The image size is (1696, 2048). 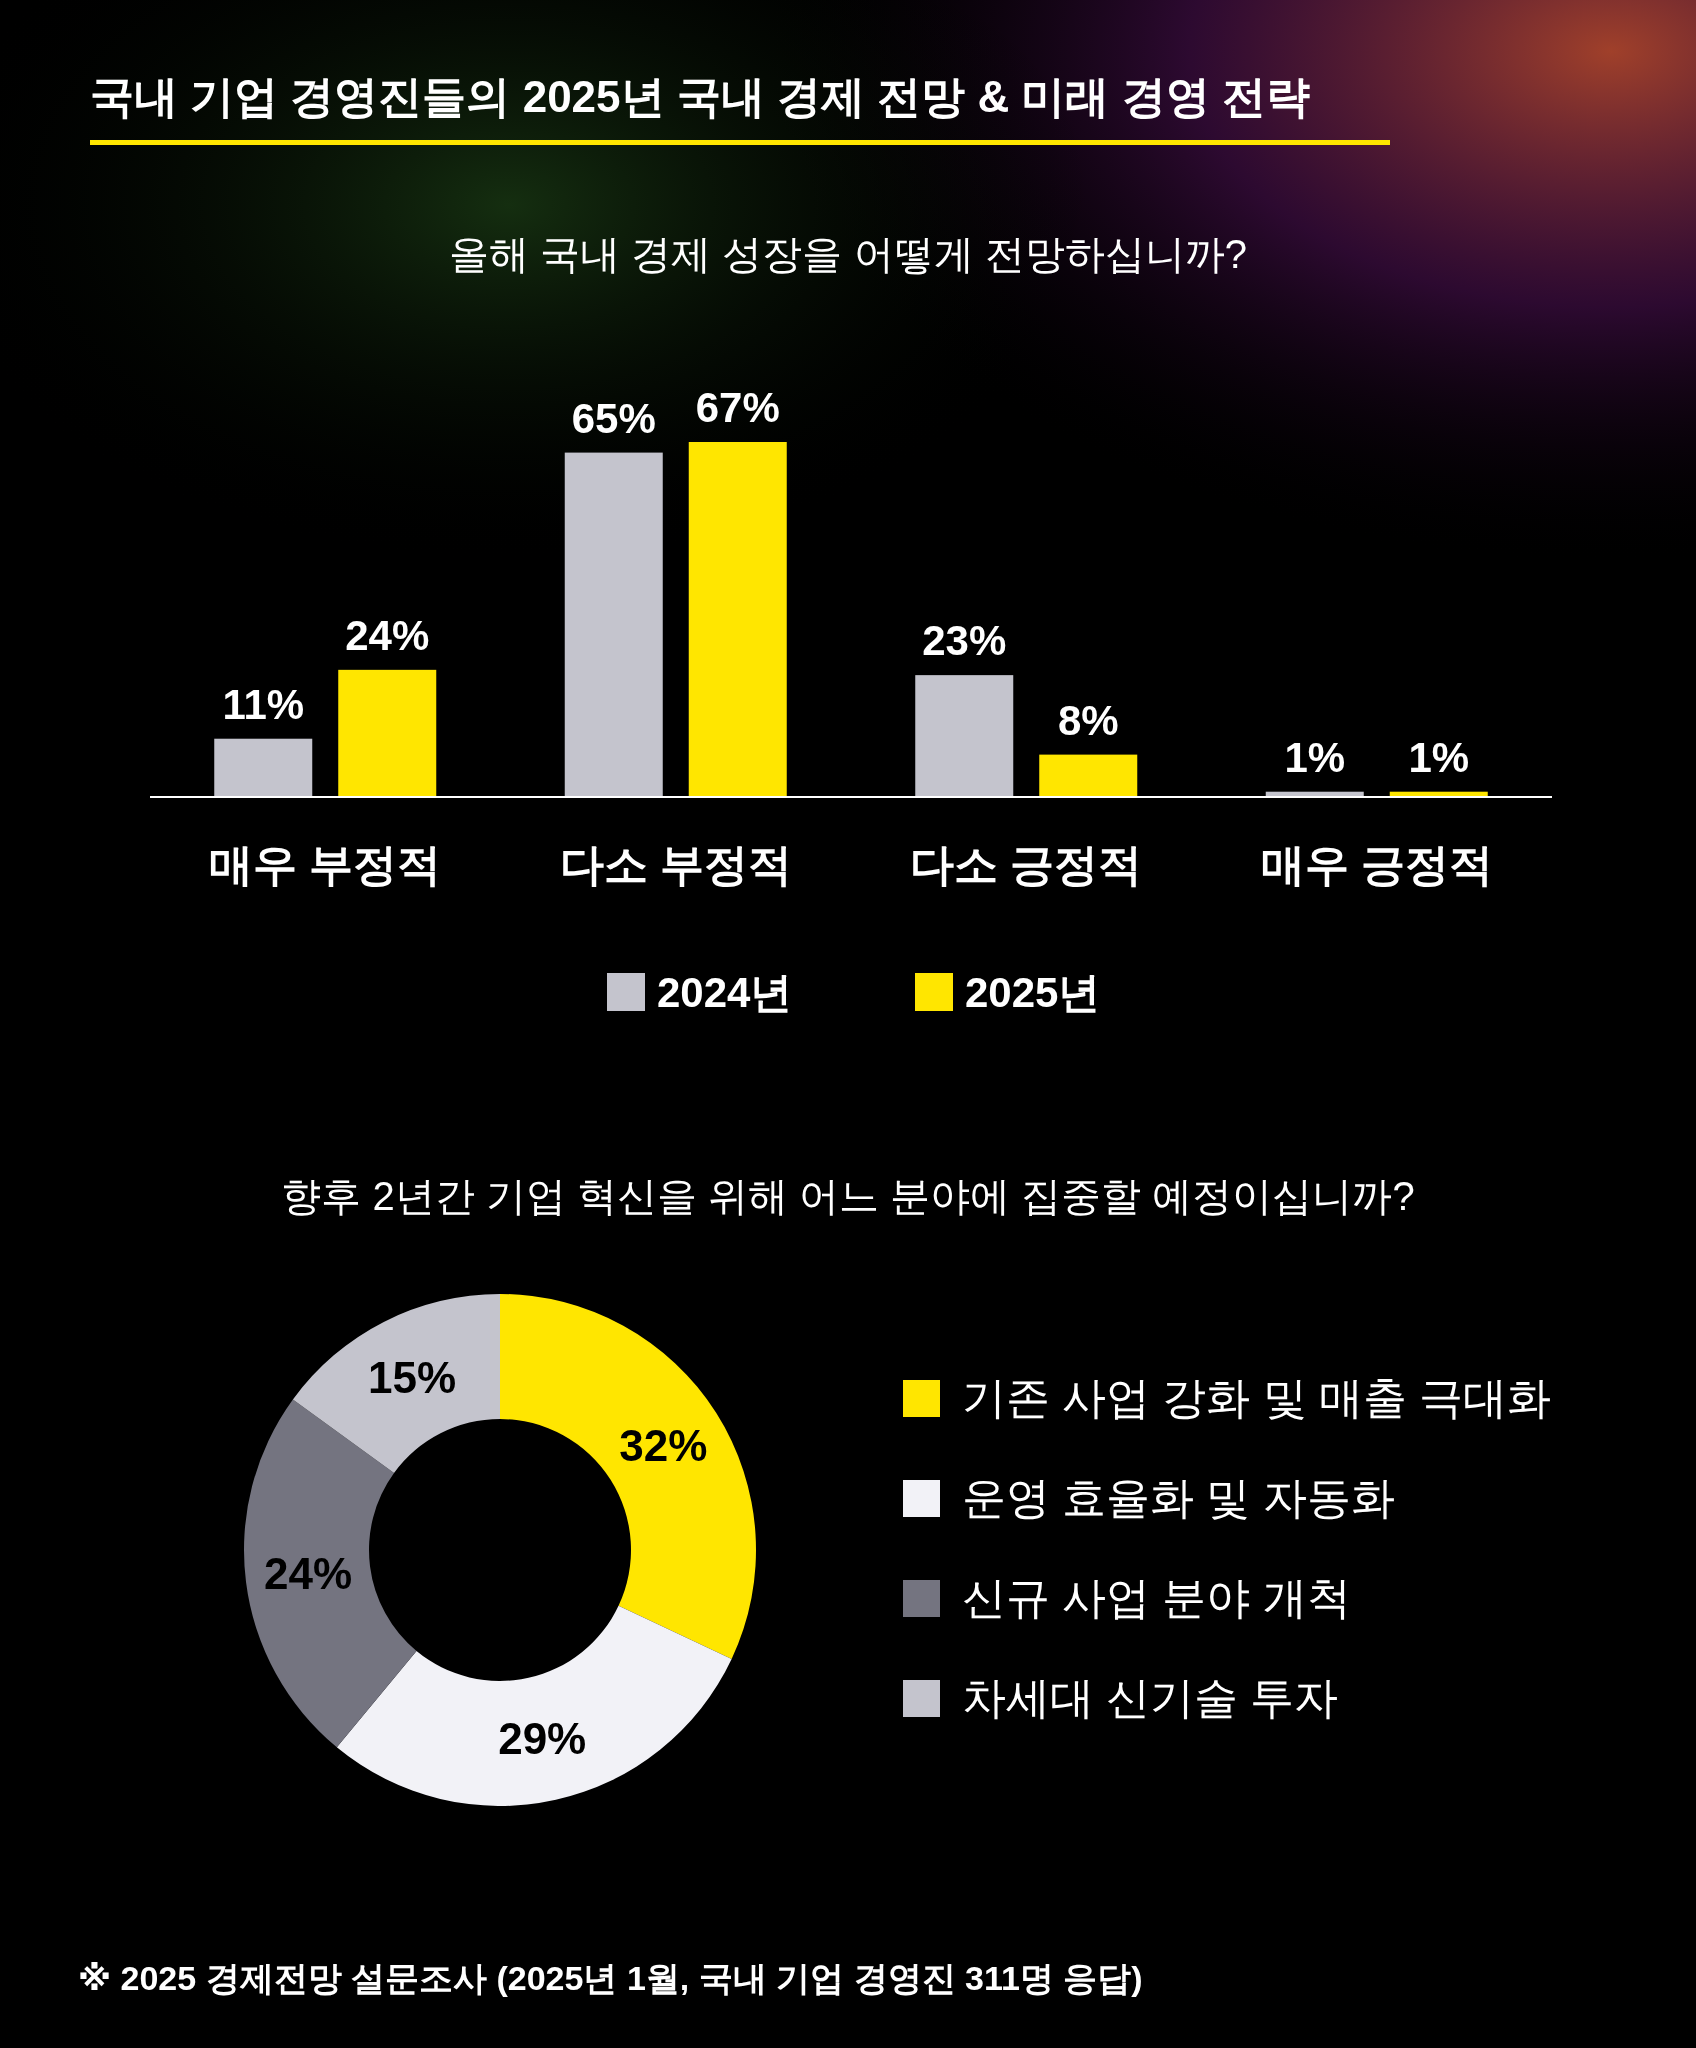 What do you see at coordinates (263, 704) in the screenshot?
I see `data-label: 11%` at bounding box center [263, 704].